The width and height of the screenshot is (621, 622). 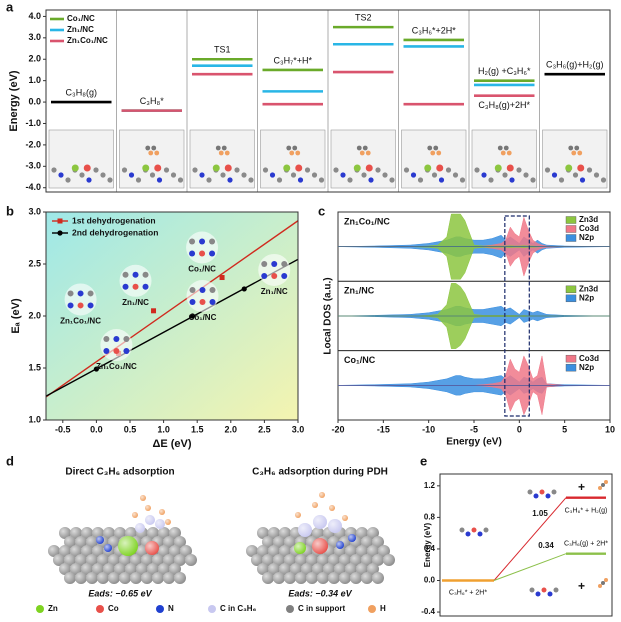 I want to click on plot-frame, so click(x=172, y=316).